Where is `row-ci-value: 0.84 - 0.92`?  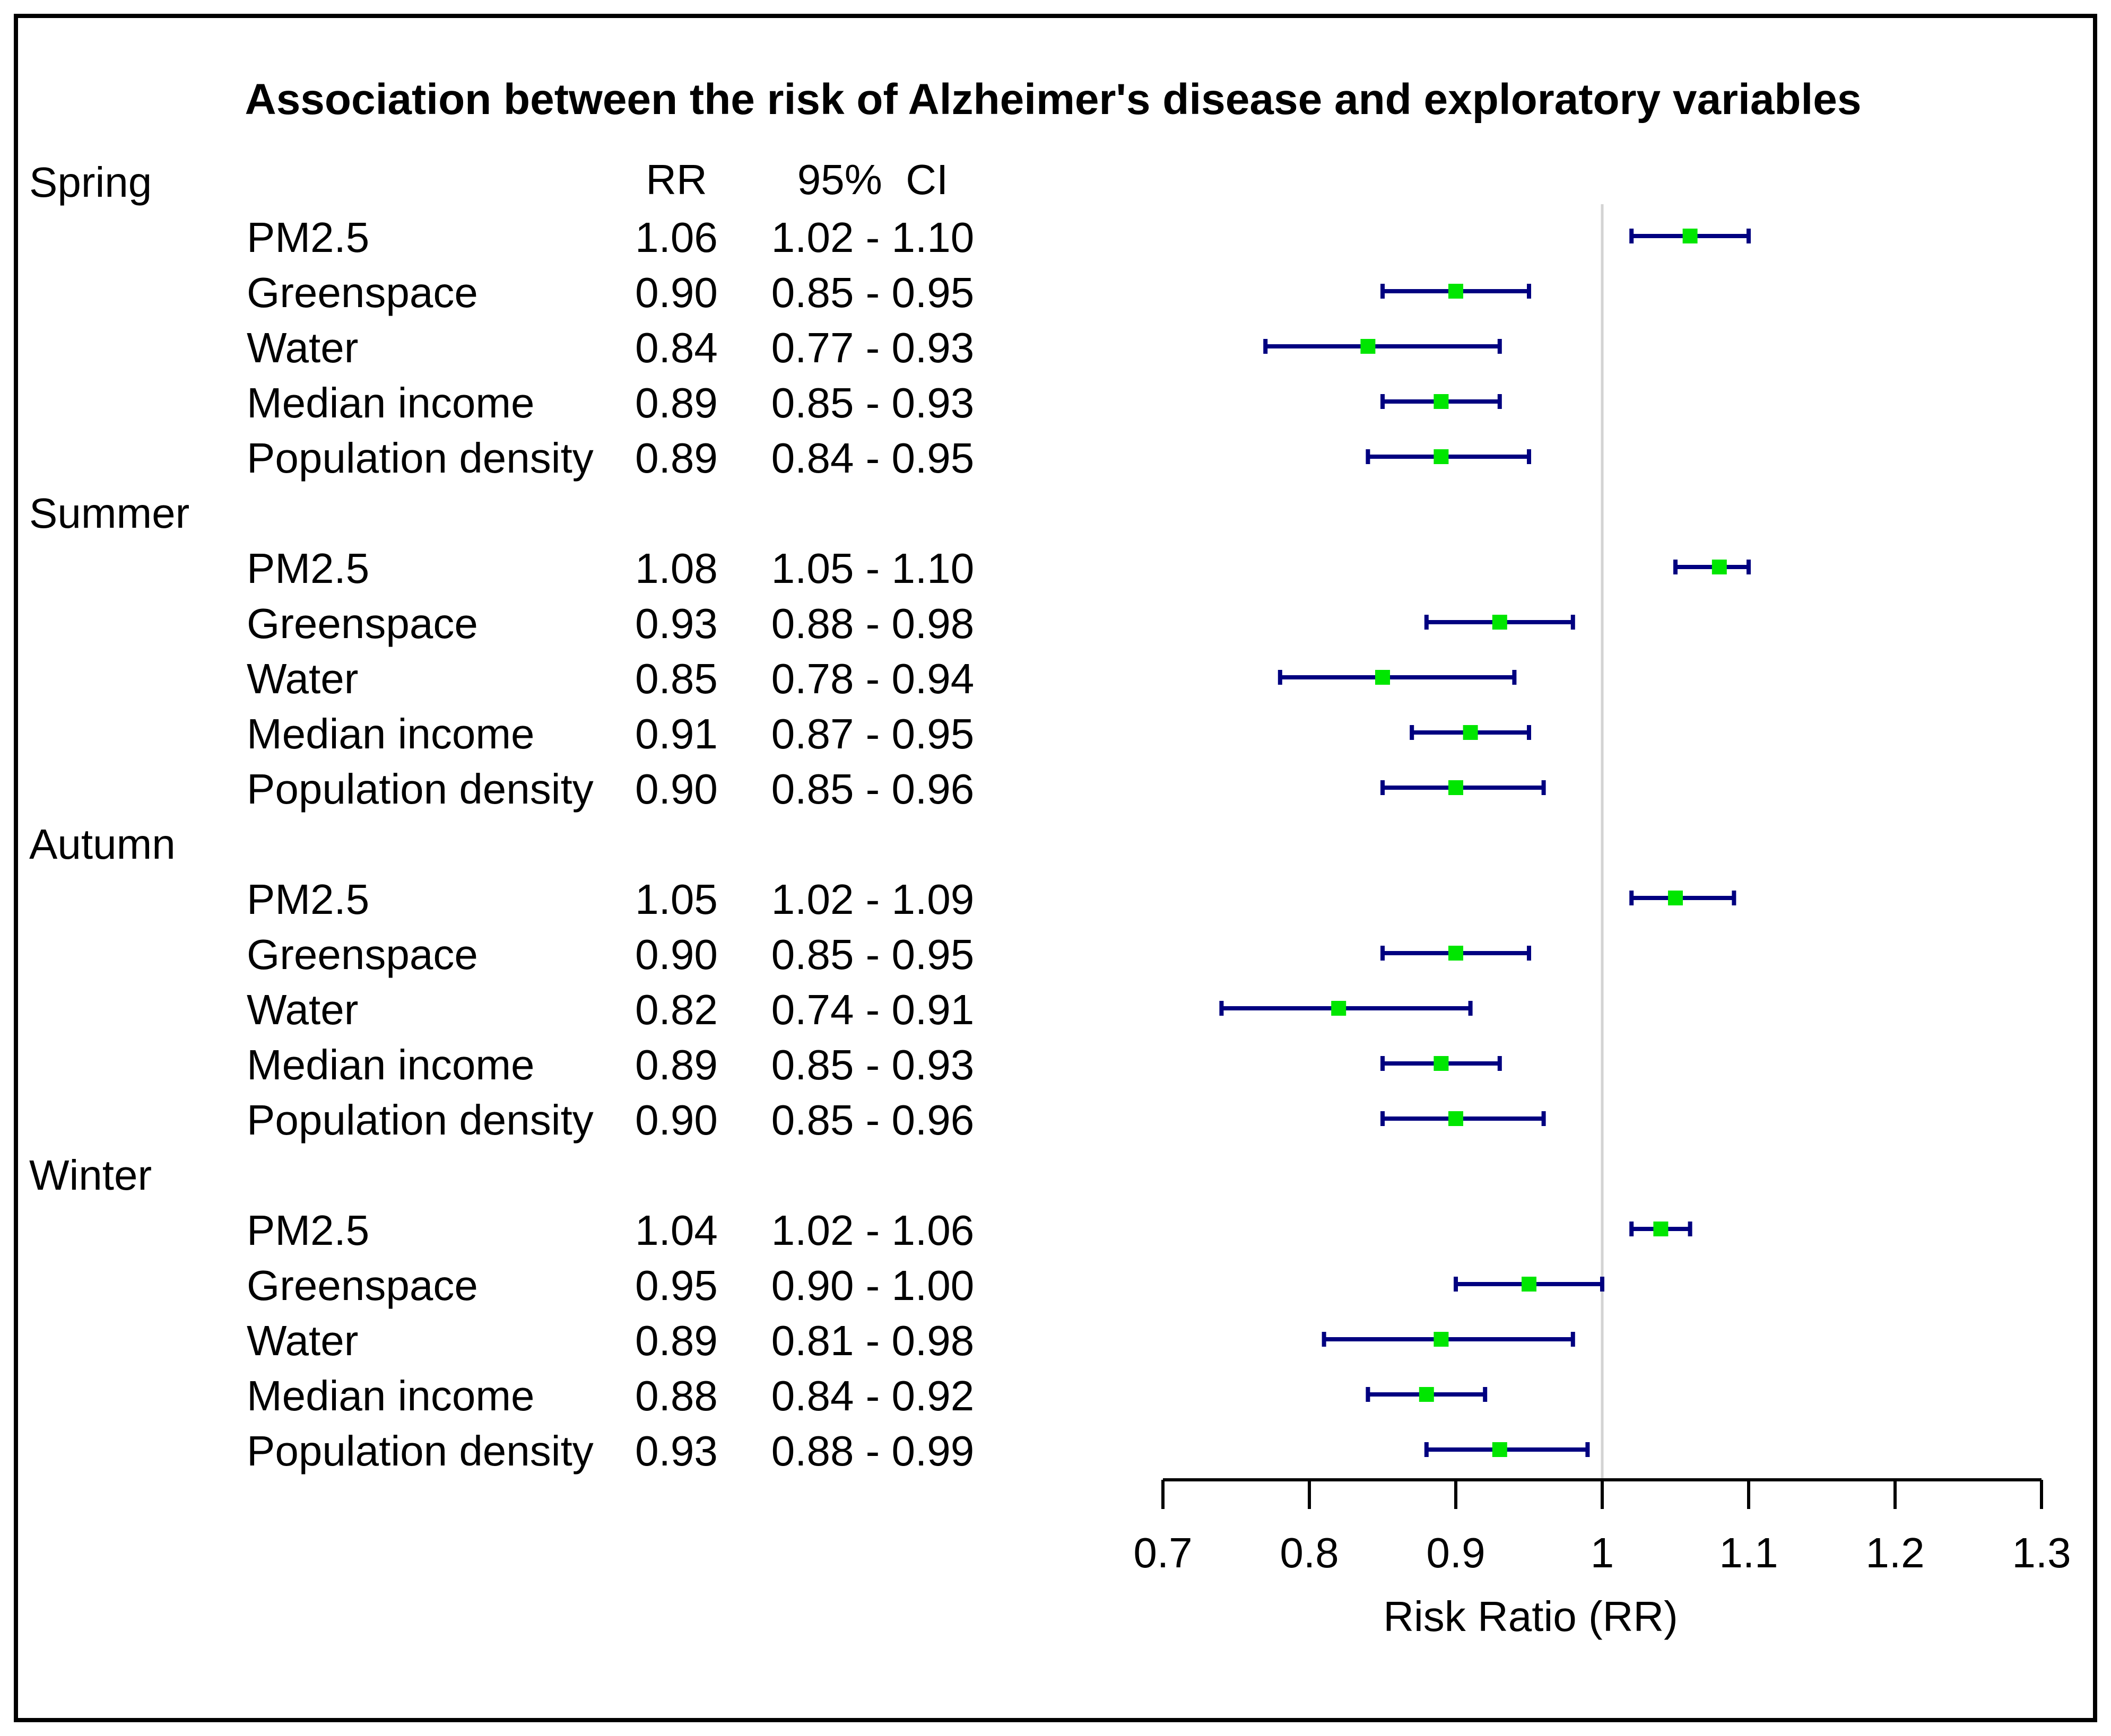
row-ci-value: 0.84 - 0.92 is located at coordinates (873, 1395).